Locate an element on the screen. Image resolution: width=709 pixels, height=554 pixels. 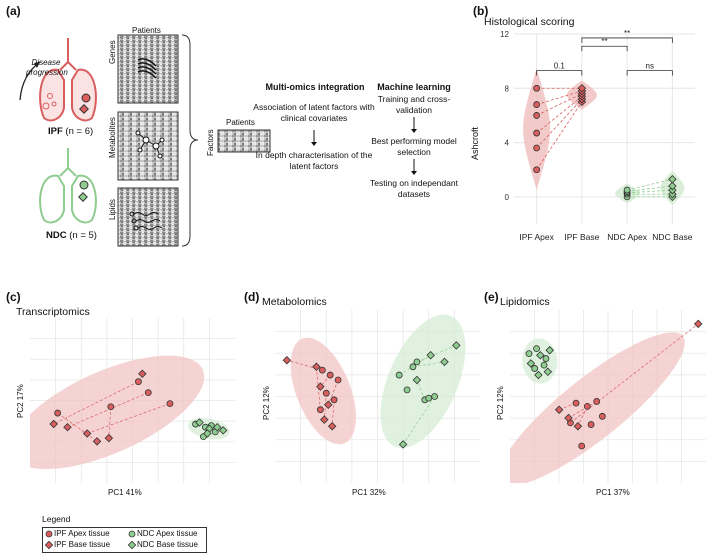
metabolomics-pca-plot is located at coordinates (377, 396).